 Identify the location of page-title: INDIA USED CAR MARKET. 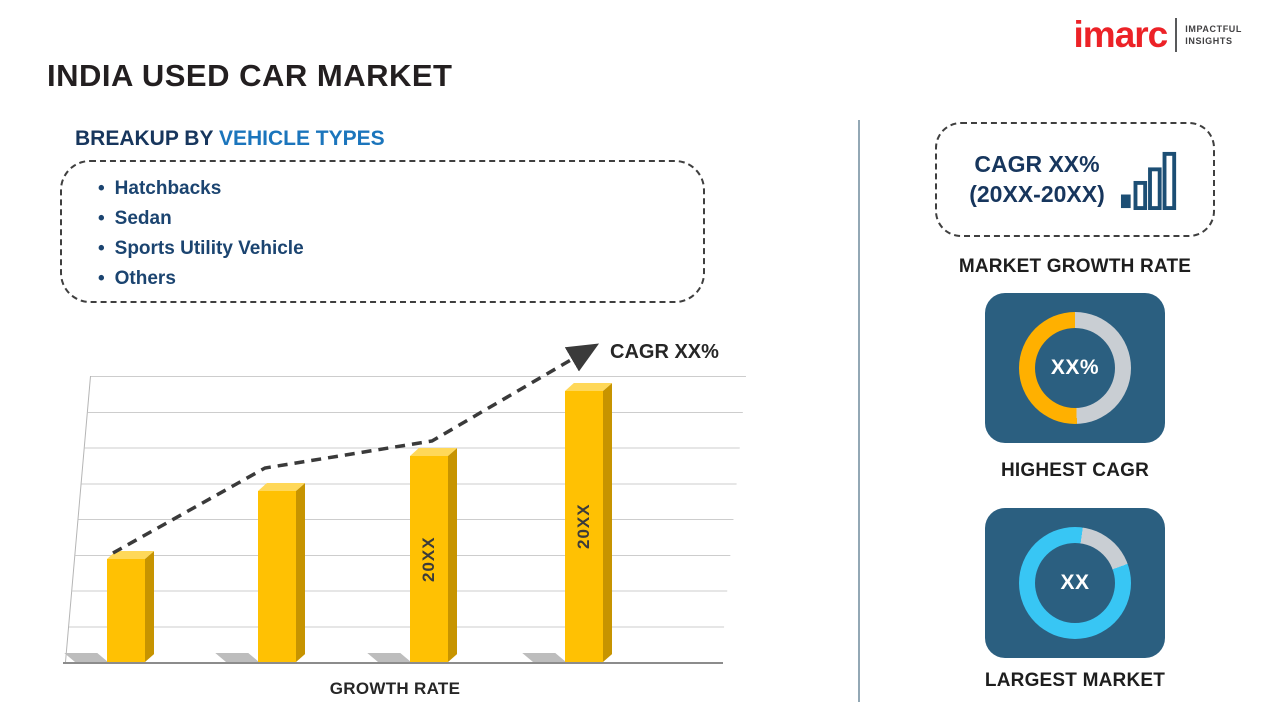
(250, 75).